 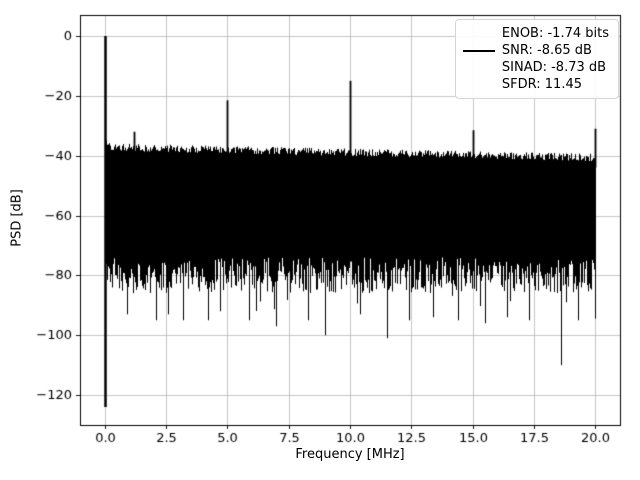 What do you see at coordinates (17, 218) in the screenshot?
I see `y-axis-label: PSD [dB]` at bounding box center [17, 218].